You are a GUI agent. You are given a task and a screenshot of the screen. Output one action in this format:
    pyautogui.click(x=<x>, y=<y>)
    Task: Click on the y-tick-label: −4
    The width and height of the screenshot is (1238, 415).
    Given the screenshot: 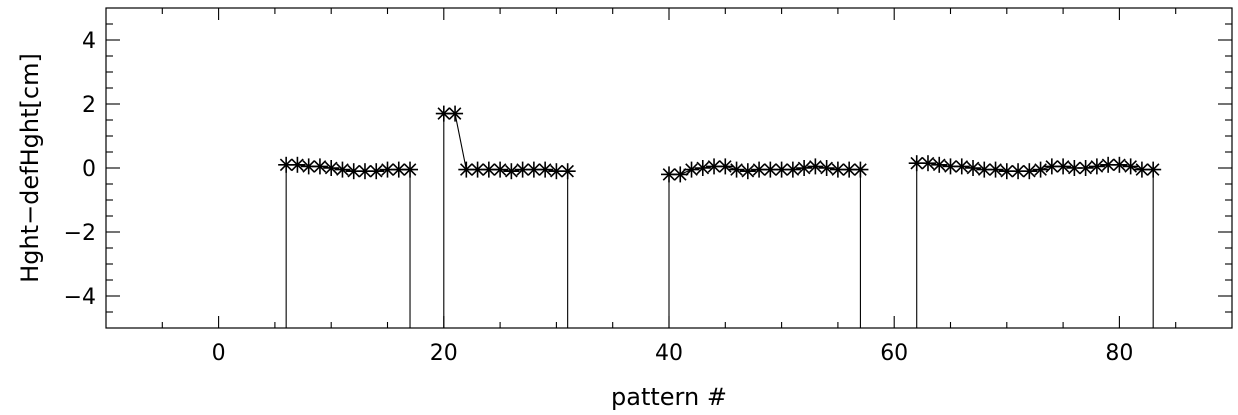 What is the action you would take?
    pyautogui.click(x=80, y=297)
    